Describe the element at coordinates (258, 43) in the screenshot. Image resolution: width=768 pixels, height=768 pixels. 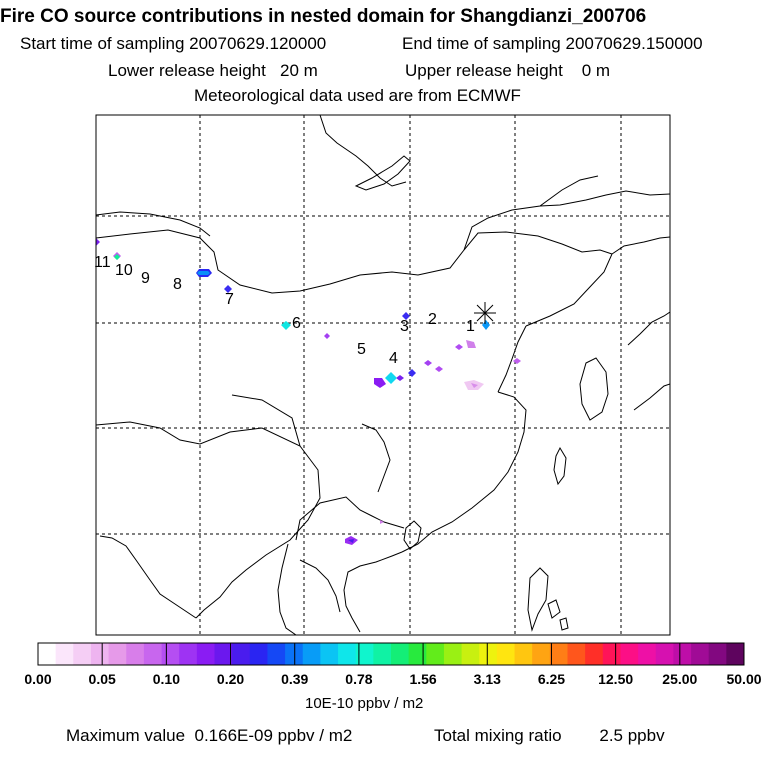
I see `start-time-value: 20070629.120000` at that location.